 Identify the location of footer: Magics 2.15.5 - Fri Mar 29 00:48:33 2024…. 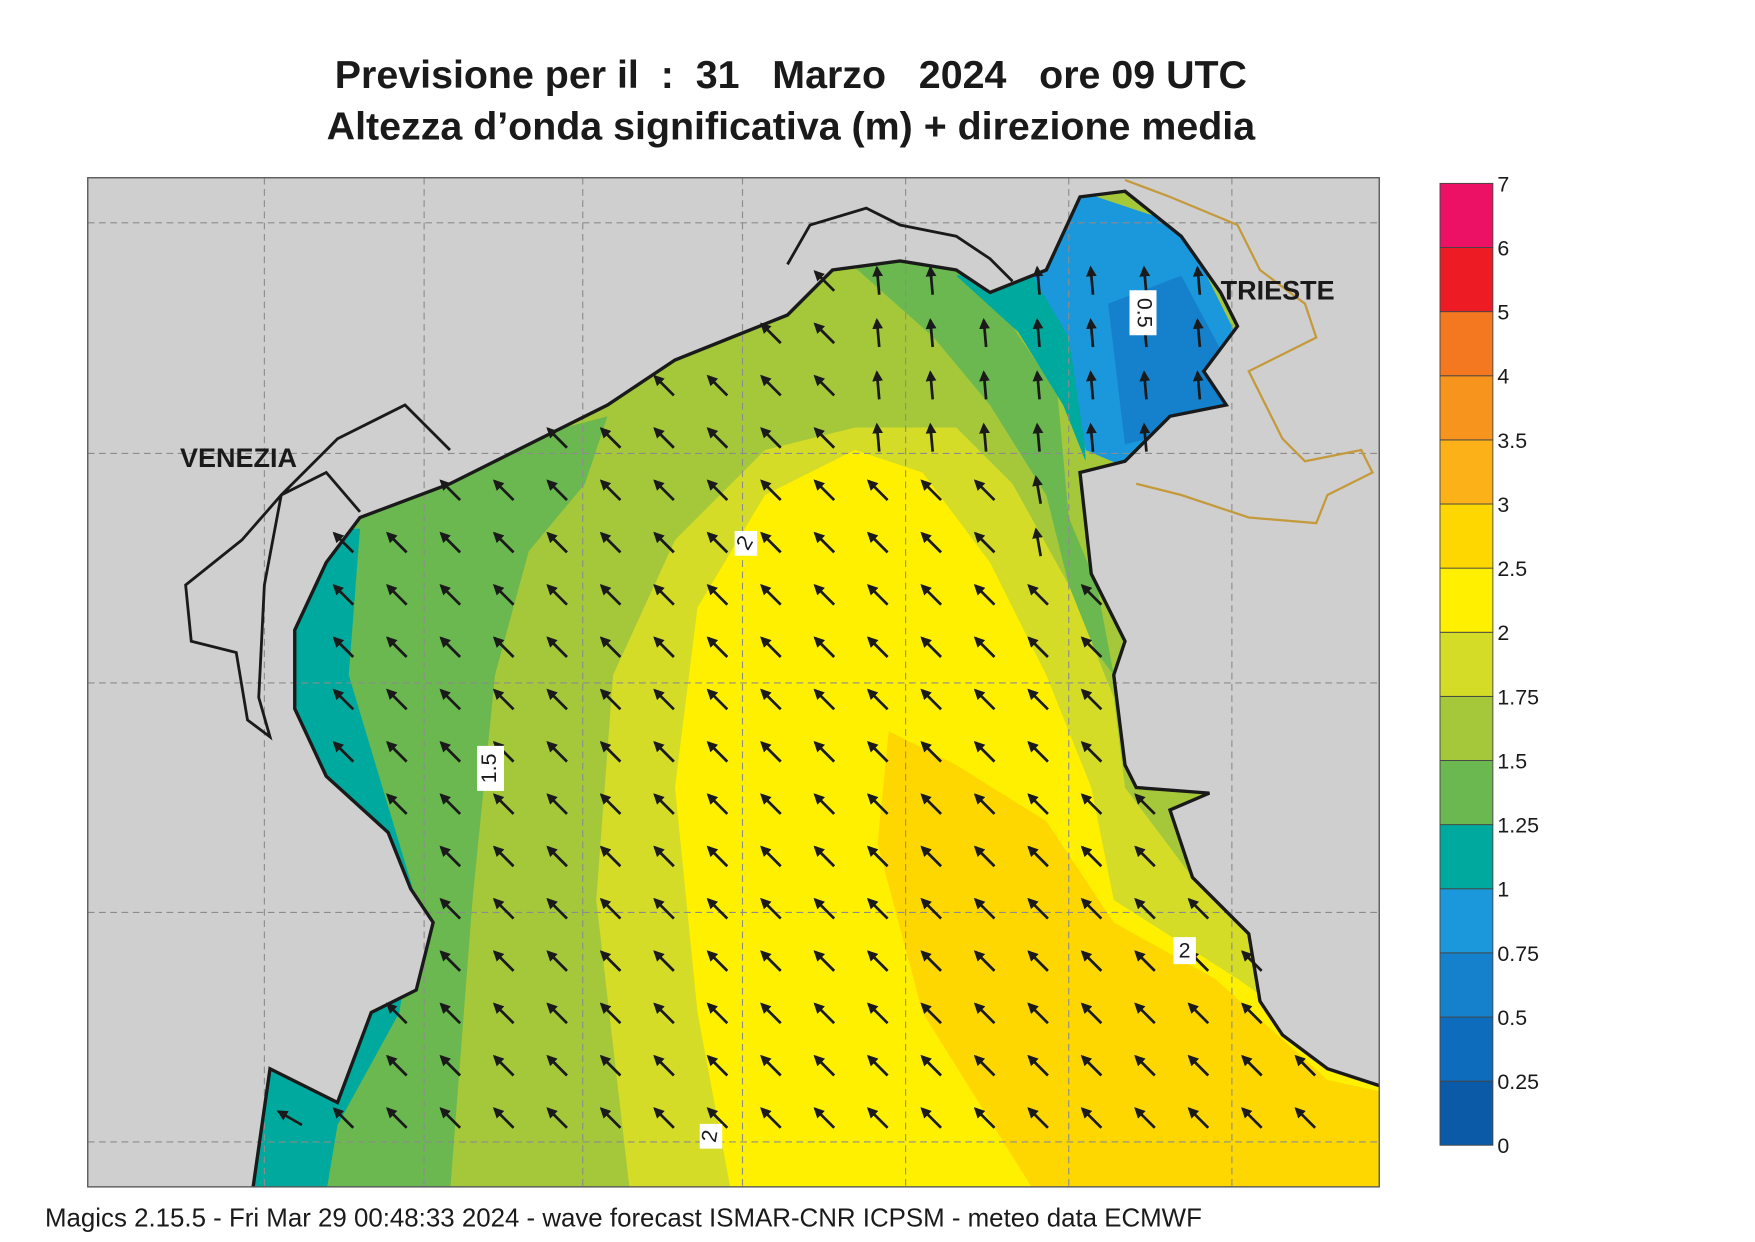
(623, 1218).